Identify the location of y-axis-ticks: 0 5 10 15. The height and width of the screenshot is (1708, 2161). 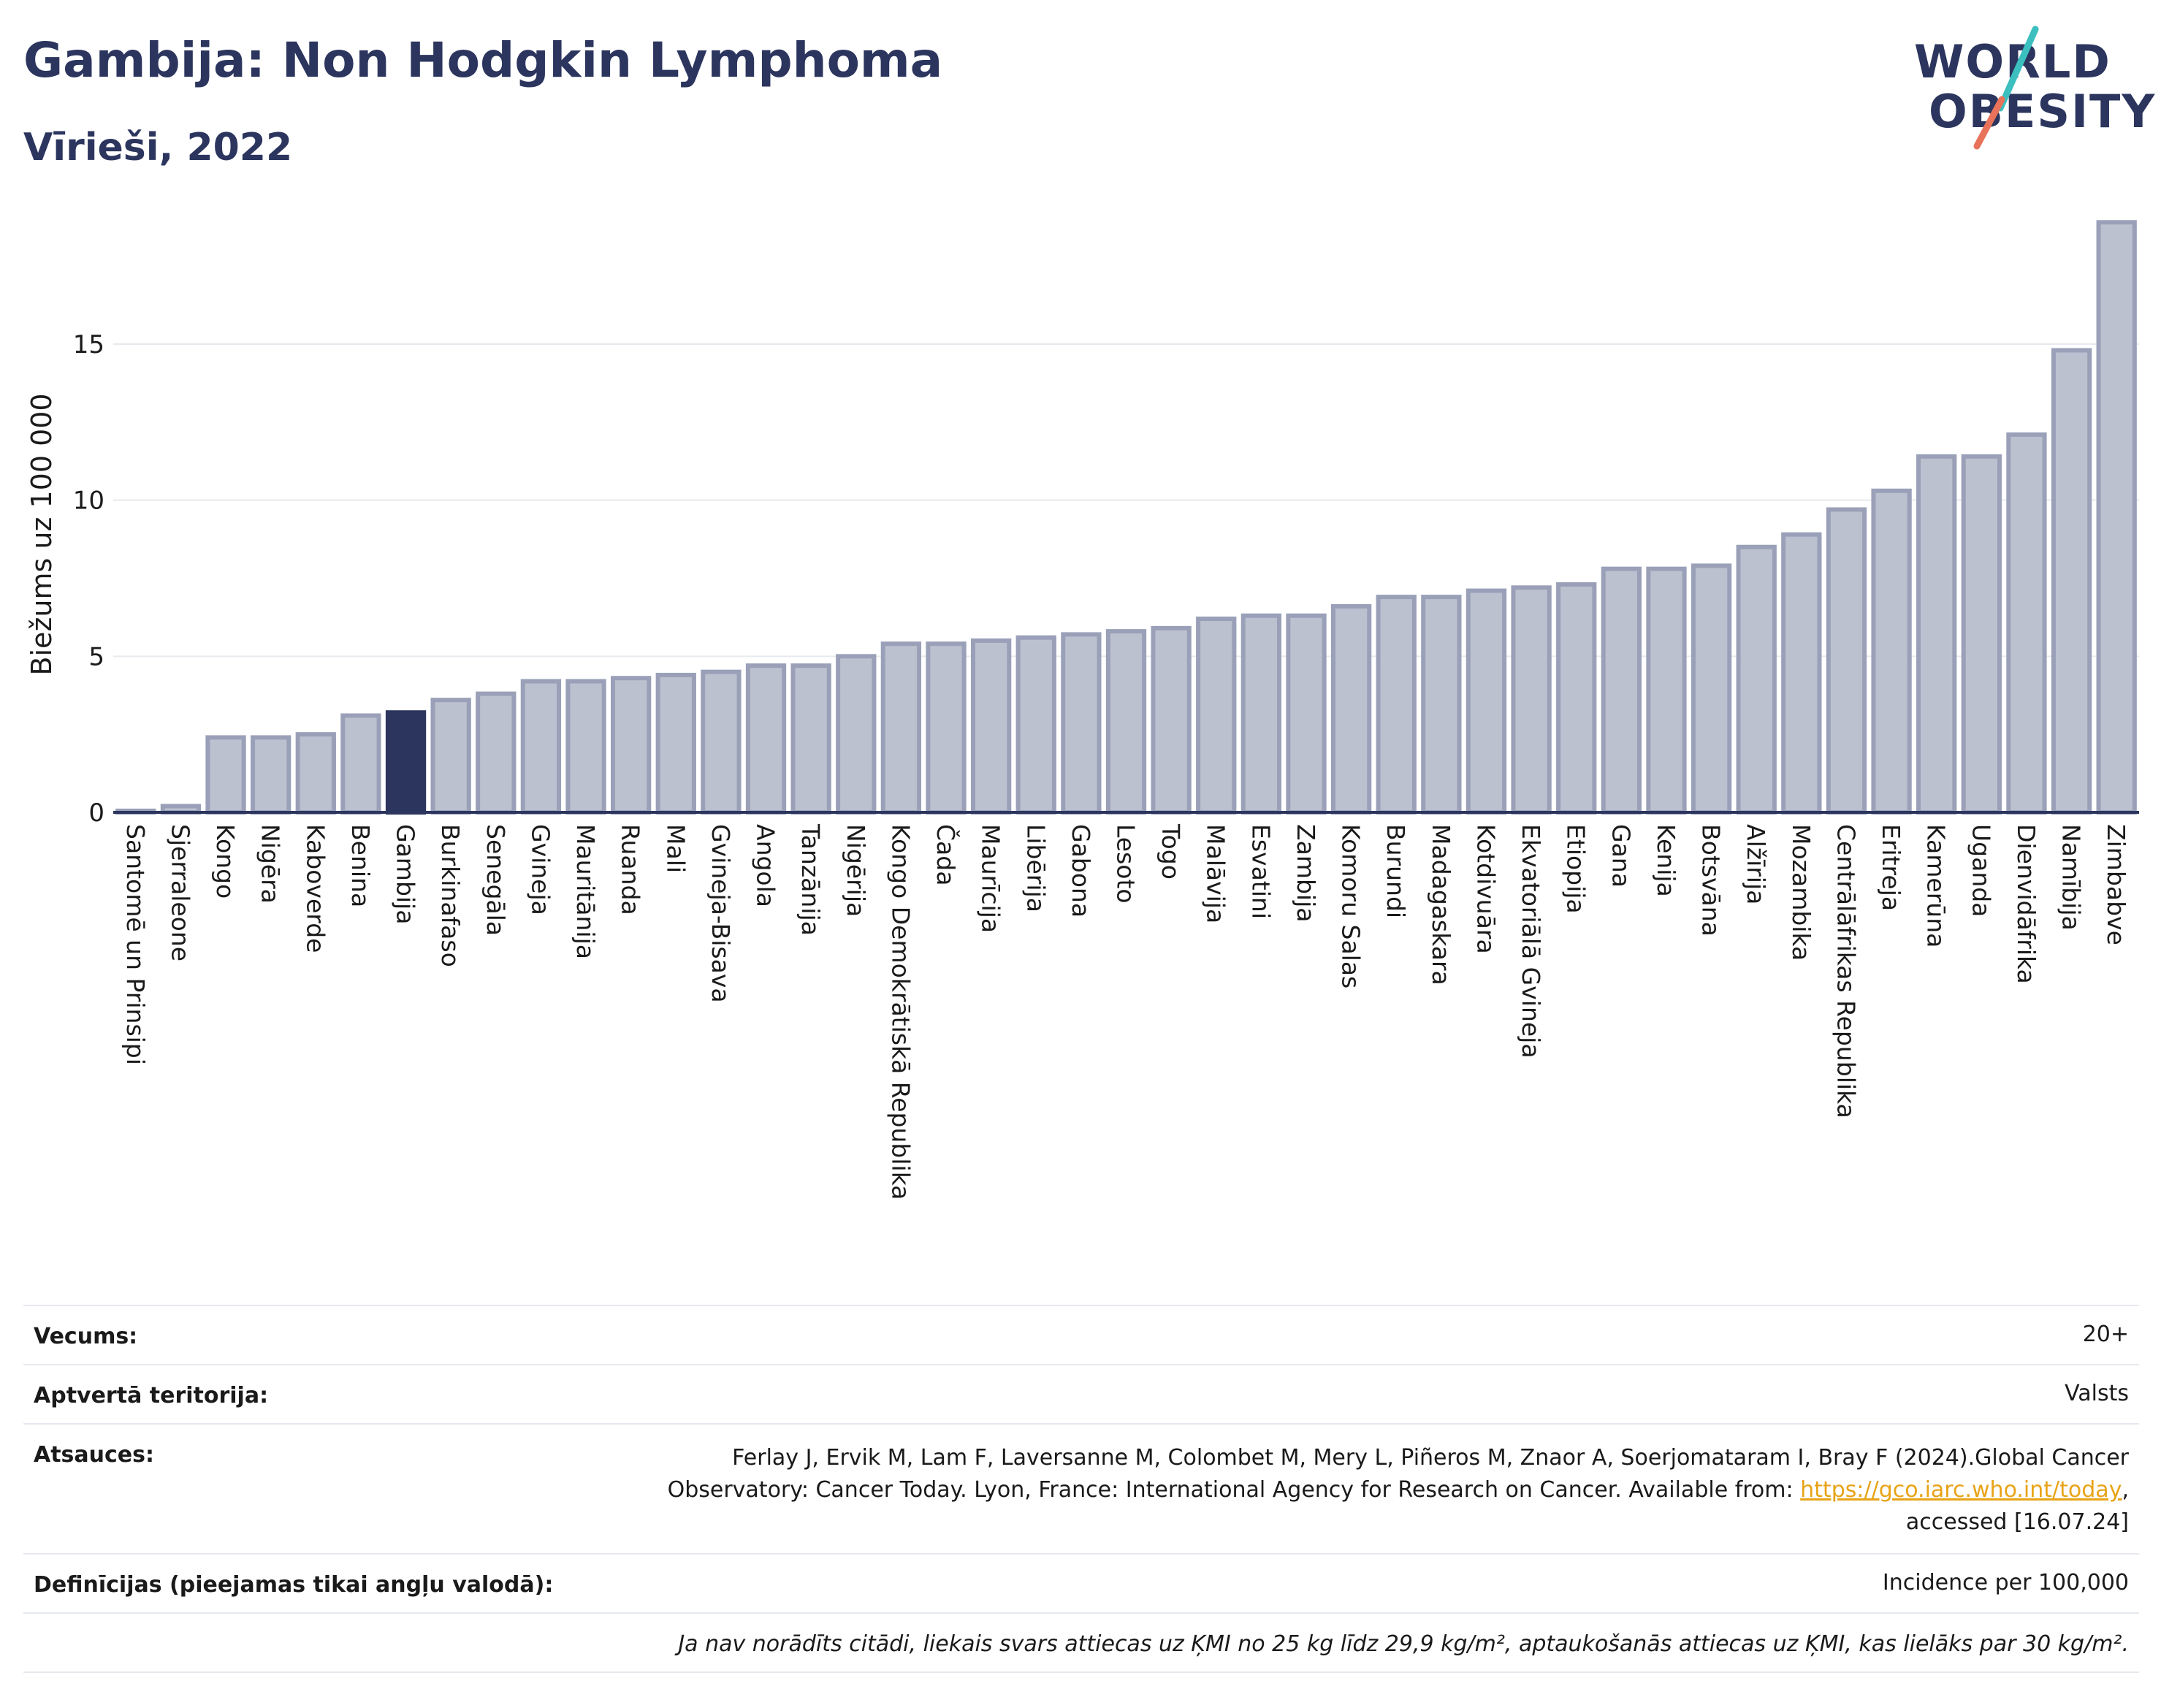
(88, 579).